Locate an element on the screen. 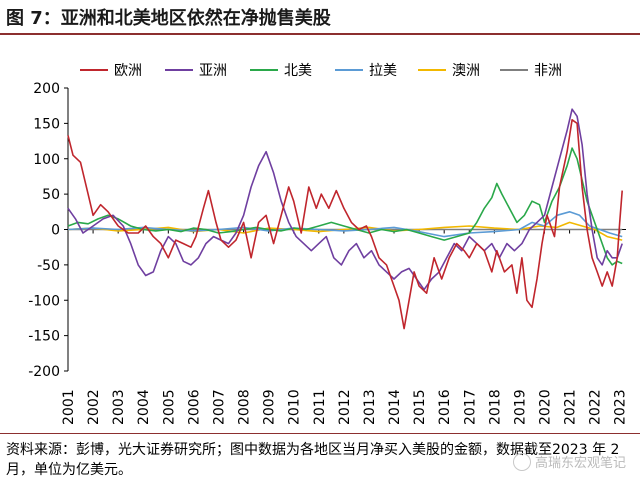  x-tick-label: 2004 is located at coordinates (144, 407).